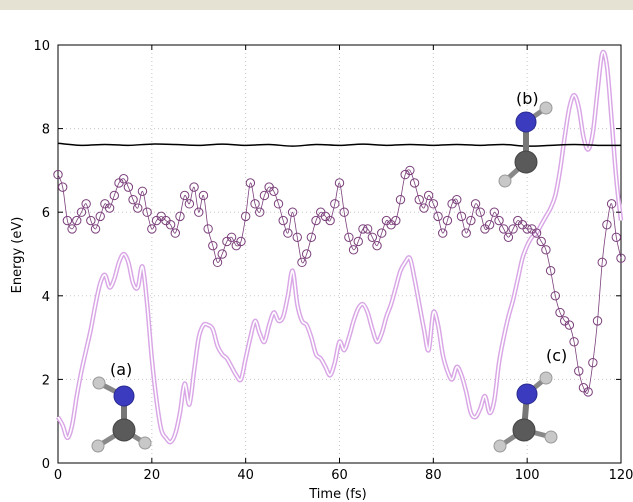 Image resolution: width=633 pixels, height=502 pixels. I want to click on y-tick-label: 6, so click(46, 213).